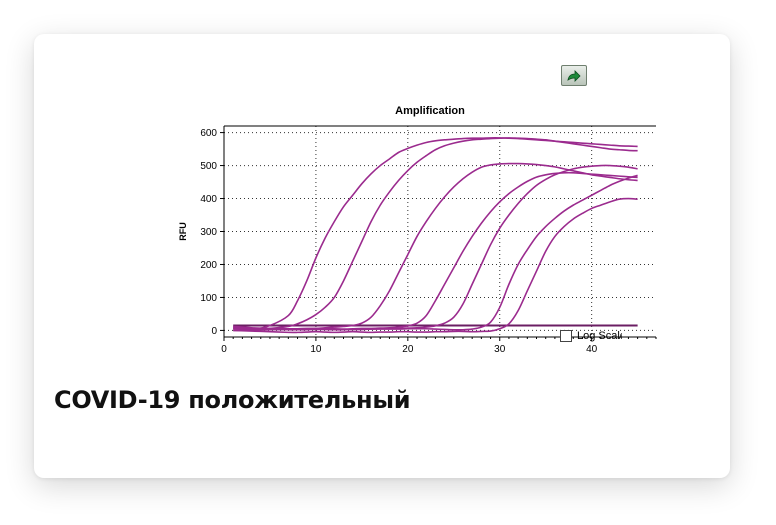  What do you see at coordinates (208, 298) in the screenshot?
I see `y-tick-label: 100` at bounding box center [208, 298].